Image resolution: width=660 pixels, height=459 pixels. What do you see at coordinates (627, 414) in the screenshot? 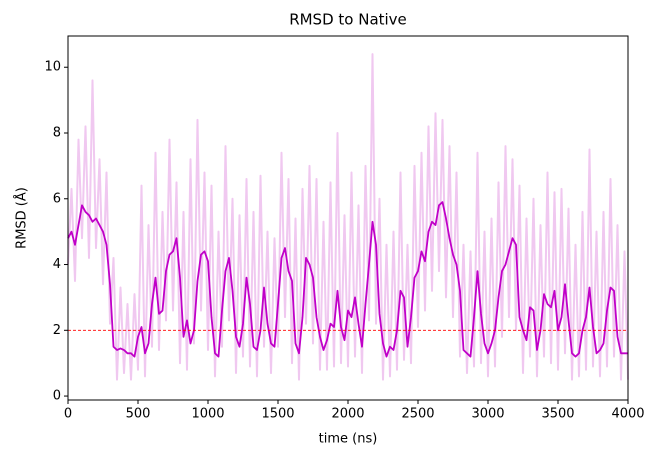
I see `x-tick-label: 4000` at bounding box center [627, 414].